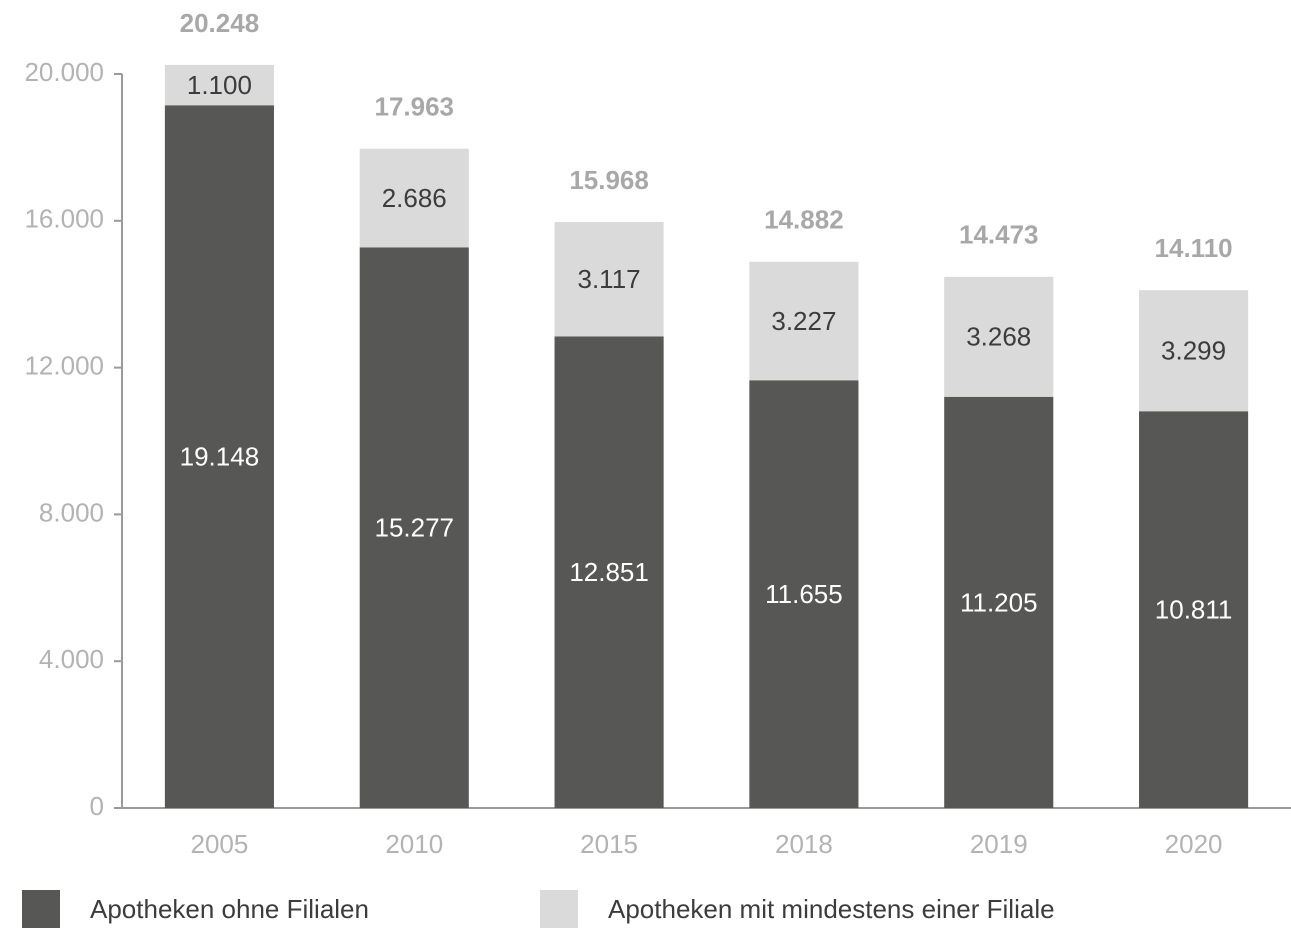  Describe the element at coordinates (1194, 844) in the screenshot. I see `x-tick-label: 2020` at that location.